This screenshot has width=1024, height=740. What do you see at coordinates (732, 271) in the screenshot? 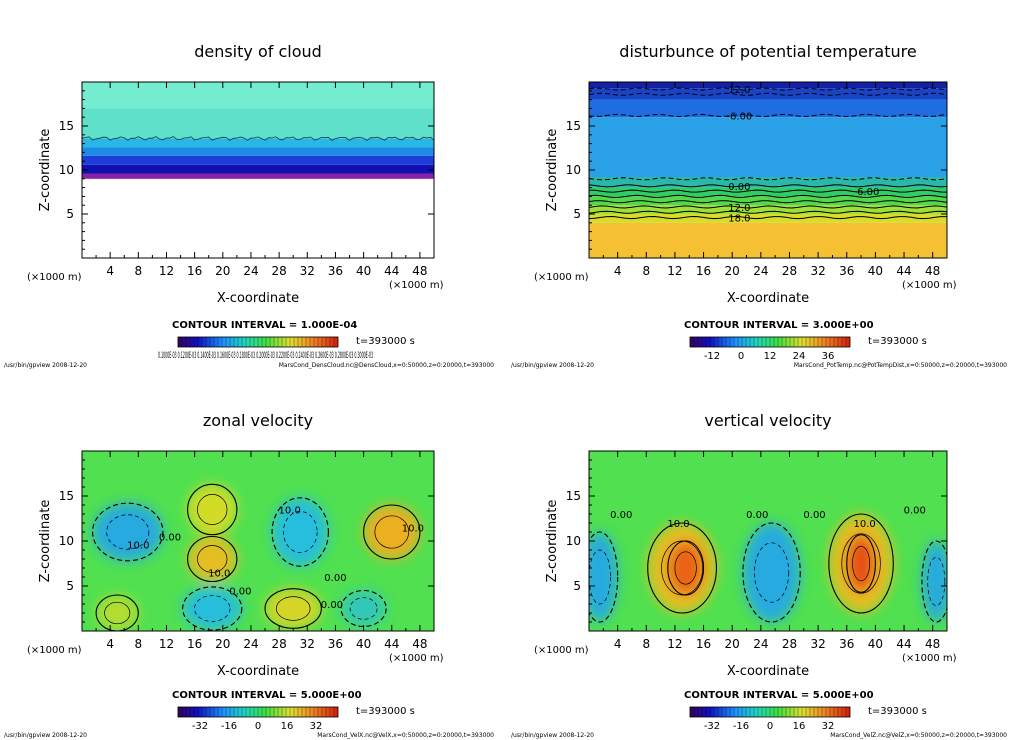
I see `x-tick-label: 20` at bounding box center [732, 271].